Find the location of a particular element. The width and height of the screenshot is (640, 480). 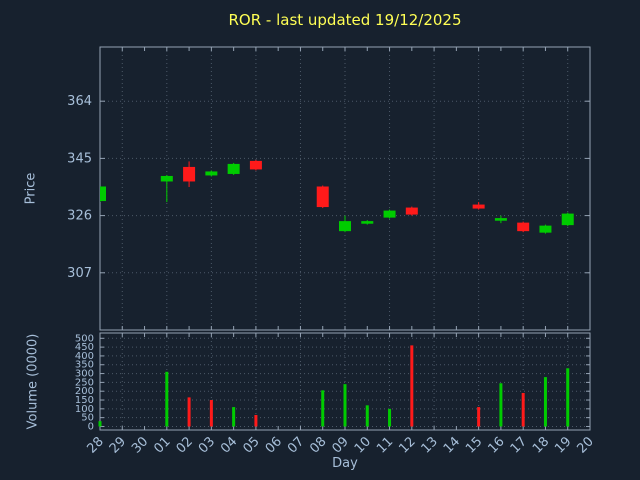

x-tick-label: 16 is located at coordinates (496, 445).